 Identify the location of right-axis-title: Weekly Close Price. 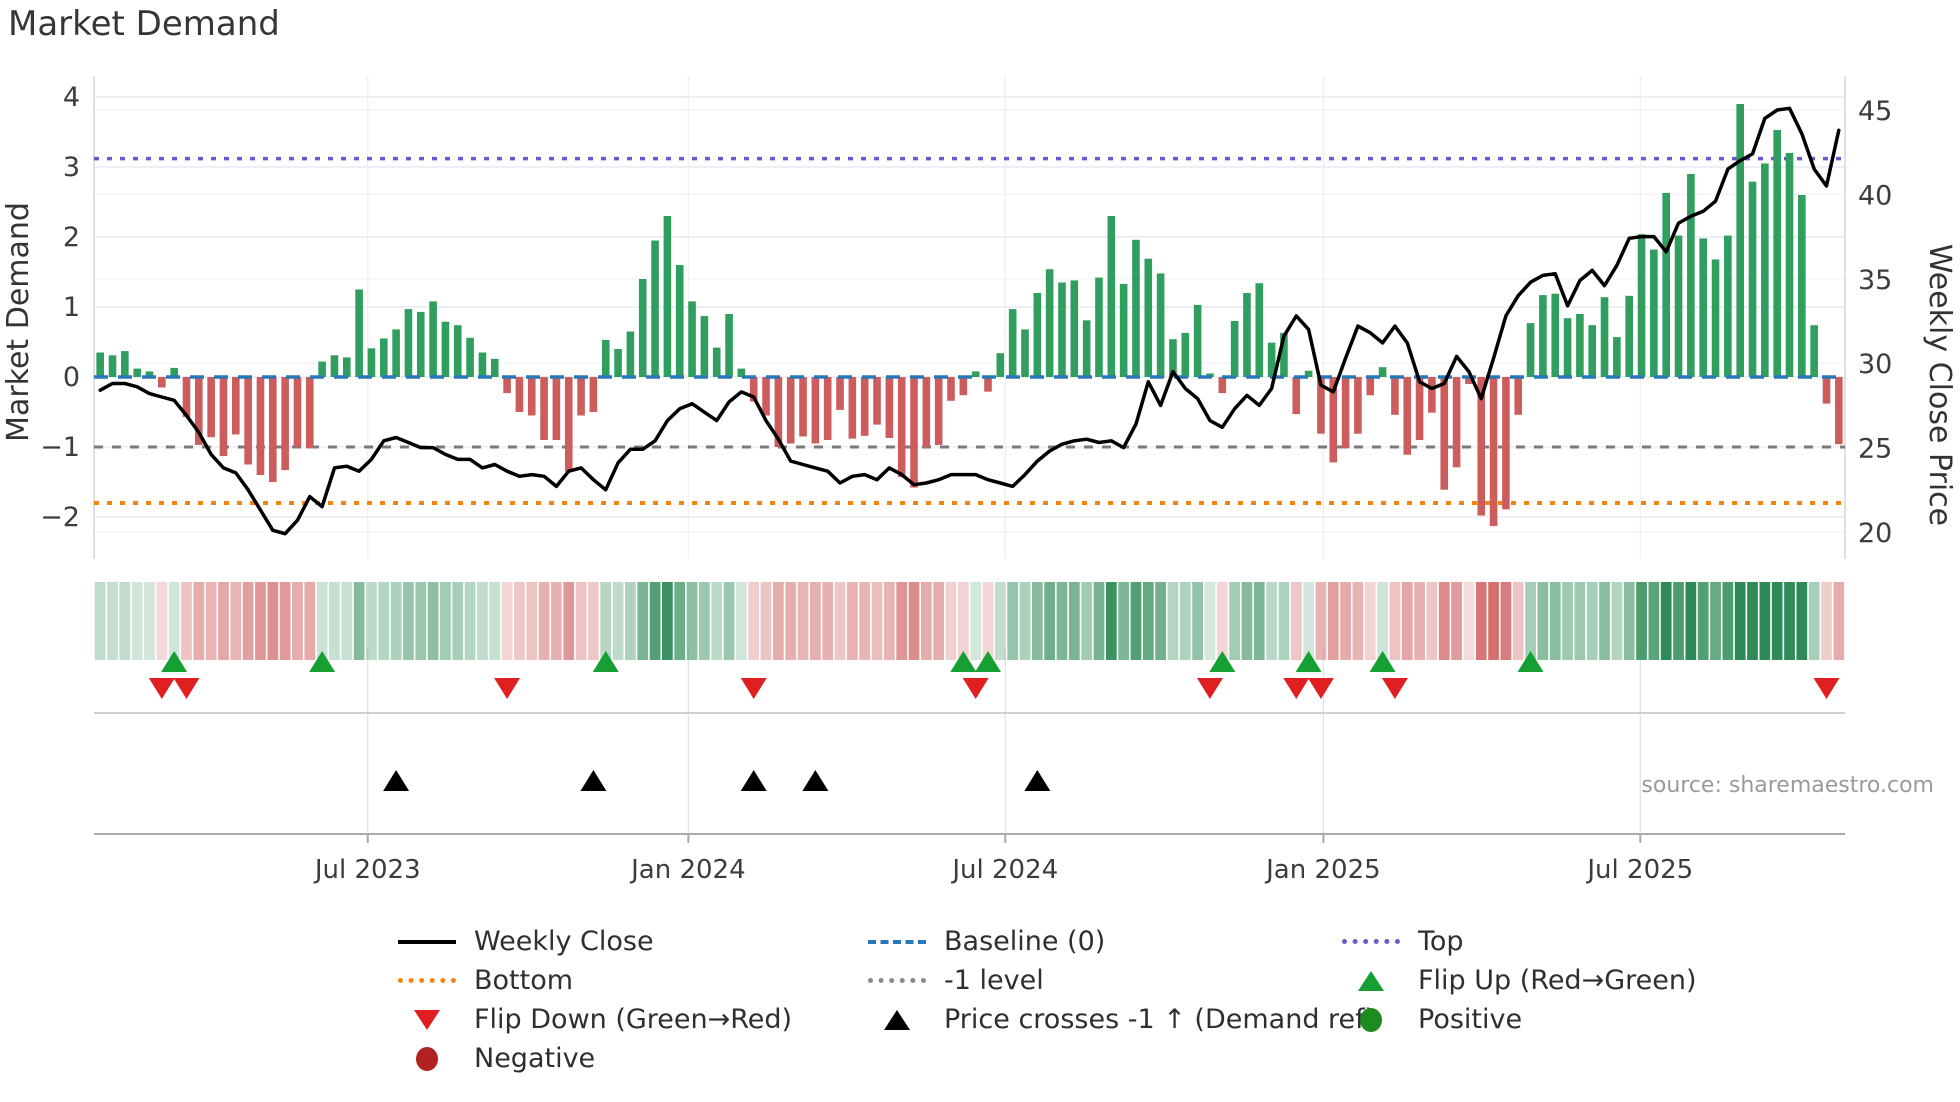
(1939, 385).